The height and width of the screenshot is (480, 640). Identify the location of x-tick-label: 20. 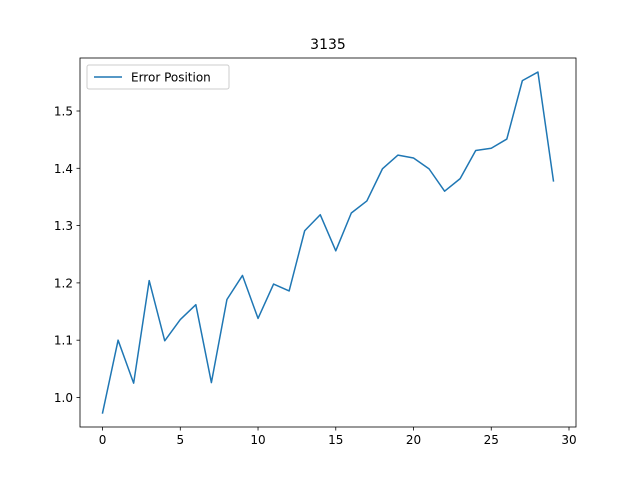
(413, 440).